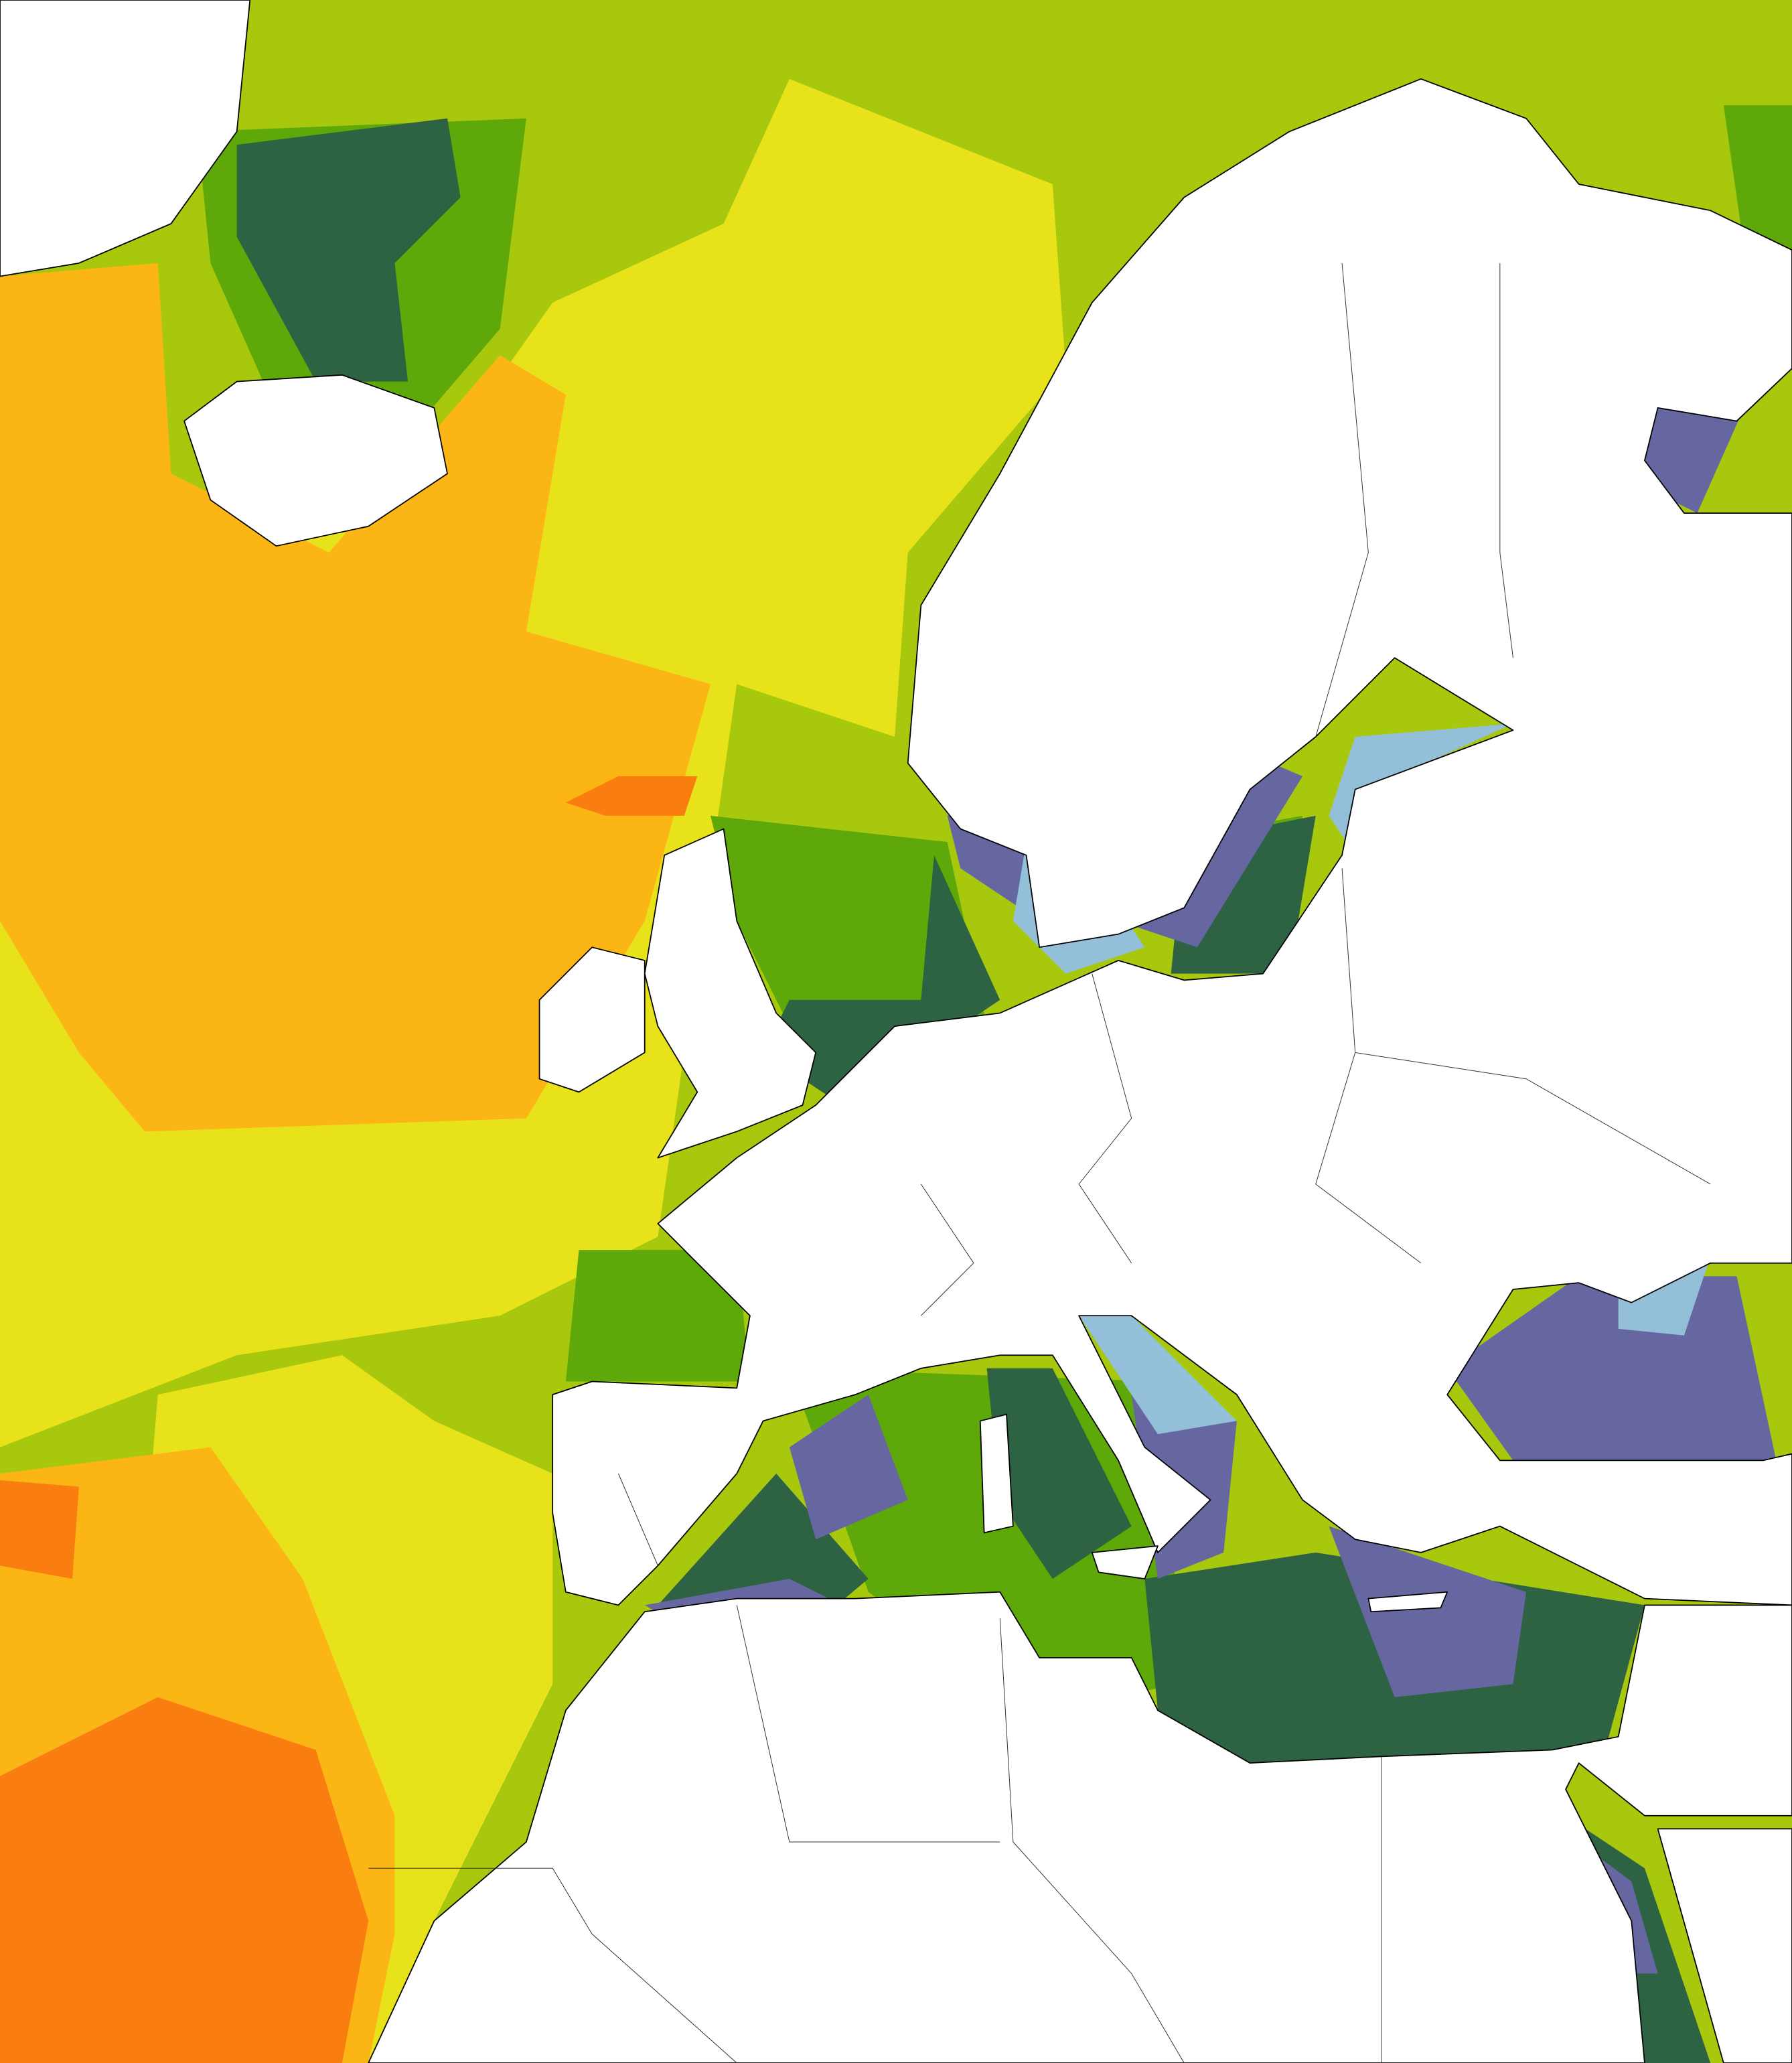 The width and height of the screenshot is (1792, 2063). I want to click on land-greenland, so click(125, 138).